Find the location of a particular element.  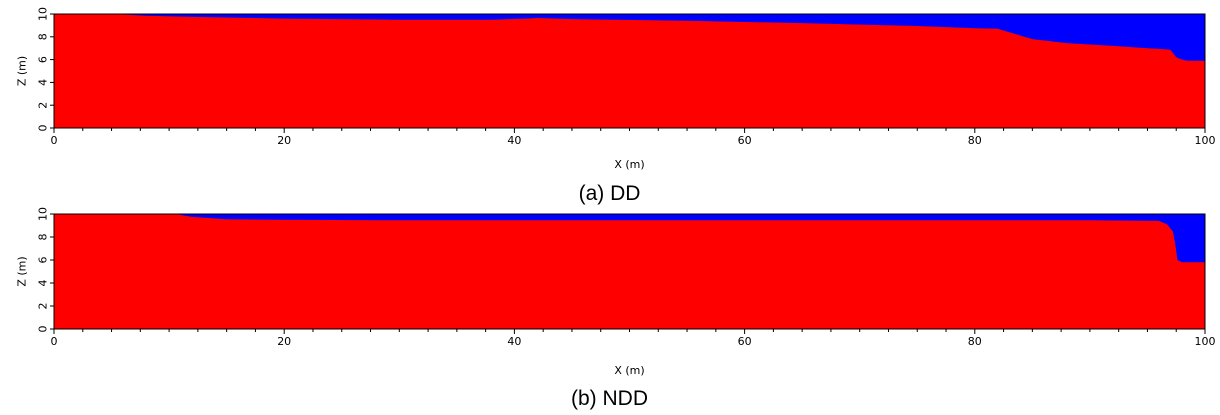

panel-caption: (a) DD is located at coordinates (610, 193).